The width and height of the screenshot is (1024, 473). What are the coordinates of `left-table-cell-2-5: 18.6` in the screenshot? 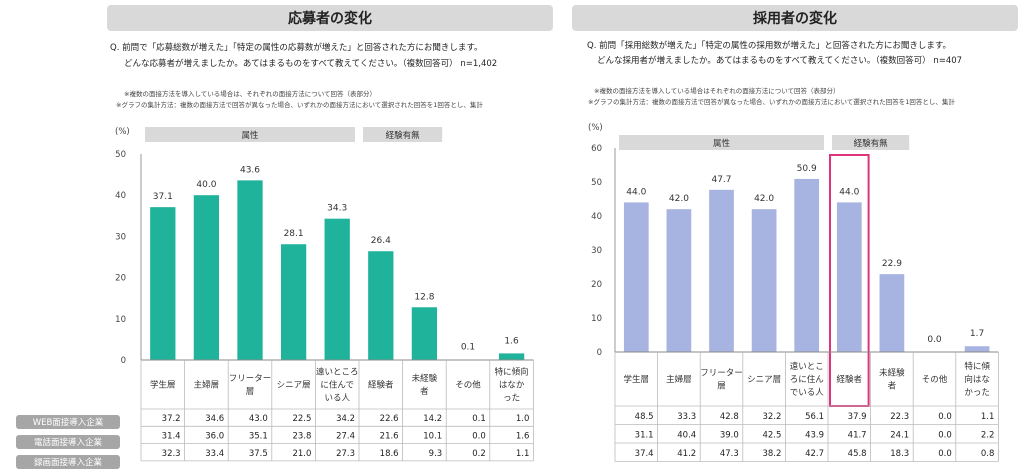 It's located at (389, 454).